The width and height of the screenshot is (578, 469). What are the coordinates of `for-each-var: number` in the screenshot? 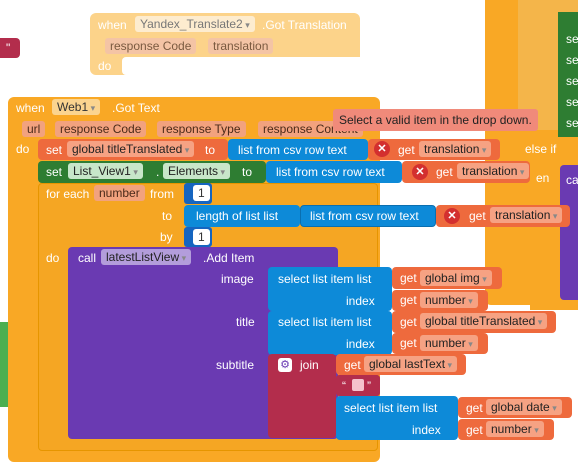 It's located at (119, 193).